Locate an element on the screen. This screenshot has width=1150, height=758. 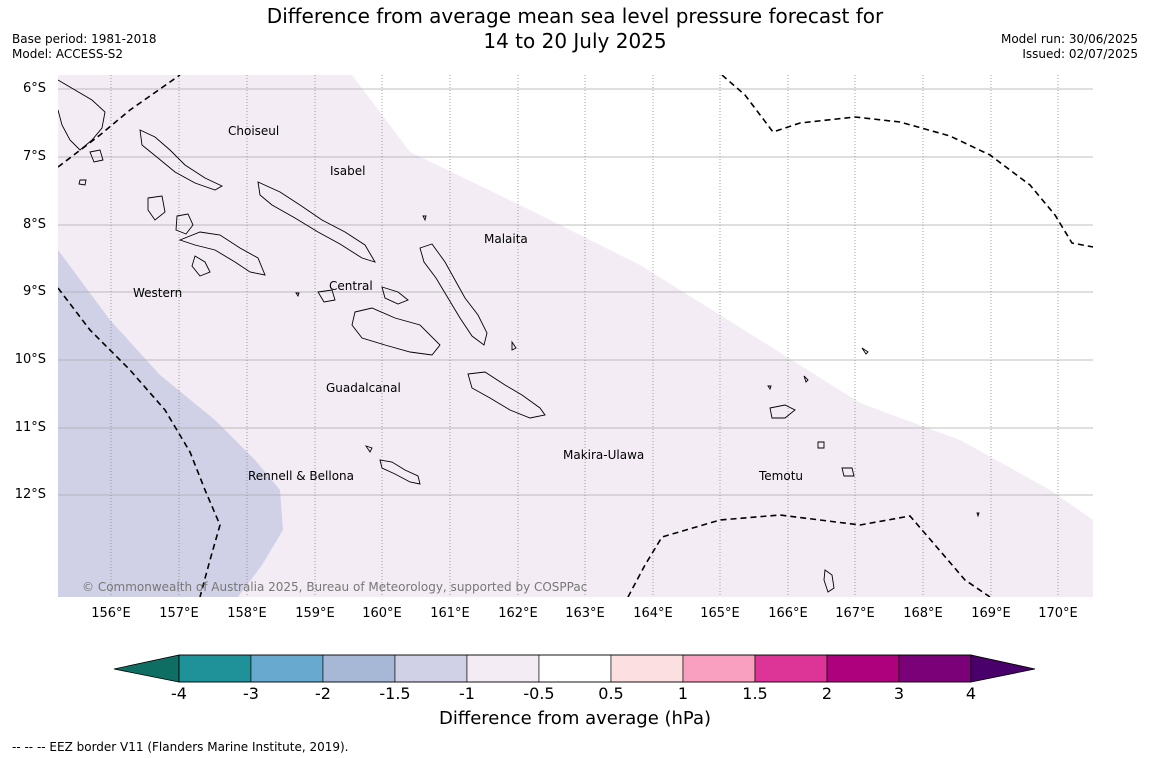
island-reef is located at coordinates (806, 379).